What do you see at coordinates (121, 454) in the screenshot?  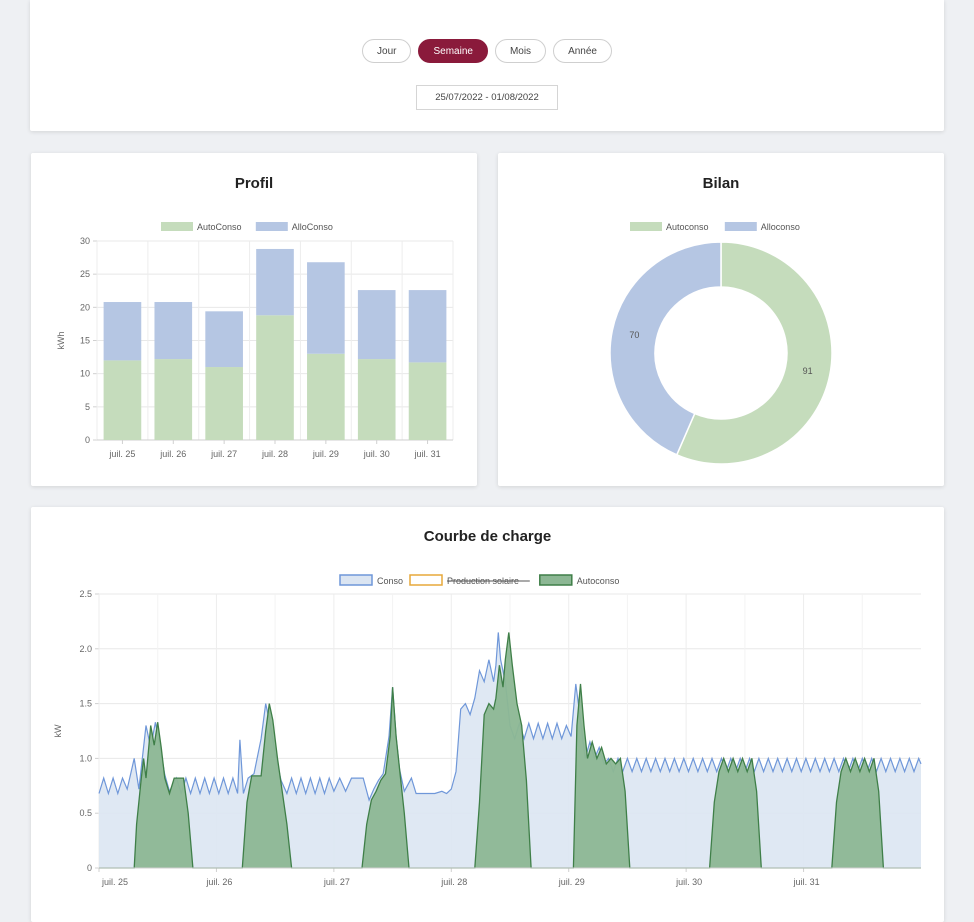 I see `profil-xtick-label: juil. 25` at bounding box center [121, 454].